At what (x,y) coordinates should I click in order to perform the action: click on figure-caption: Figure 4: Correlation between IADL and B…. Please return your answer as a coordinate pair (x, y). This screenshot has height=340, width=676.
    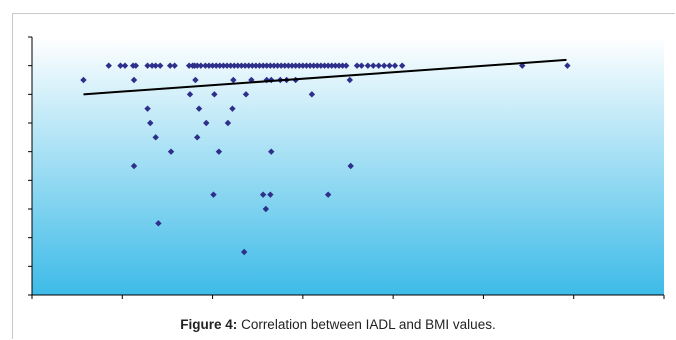
    Looking at the image, I should click on (338, 324).